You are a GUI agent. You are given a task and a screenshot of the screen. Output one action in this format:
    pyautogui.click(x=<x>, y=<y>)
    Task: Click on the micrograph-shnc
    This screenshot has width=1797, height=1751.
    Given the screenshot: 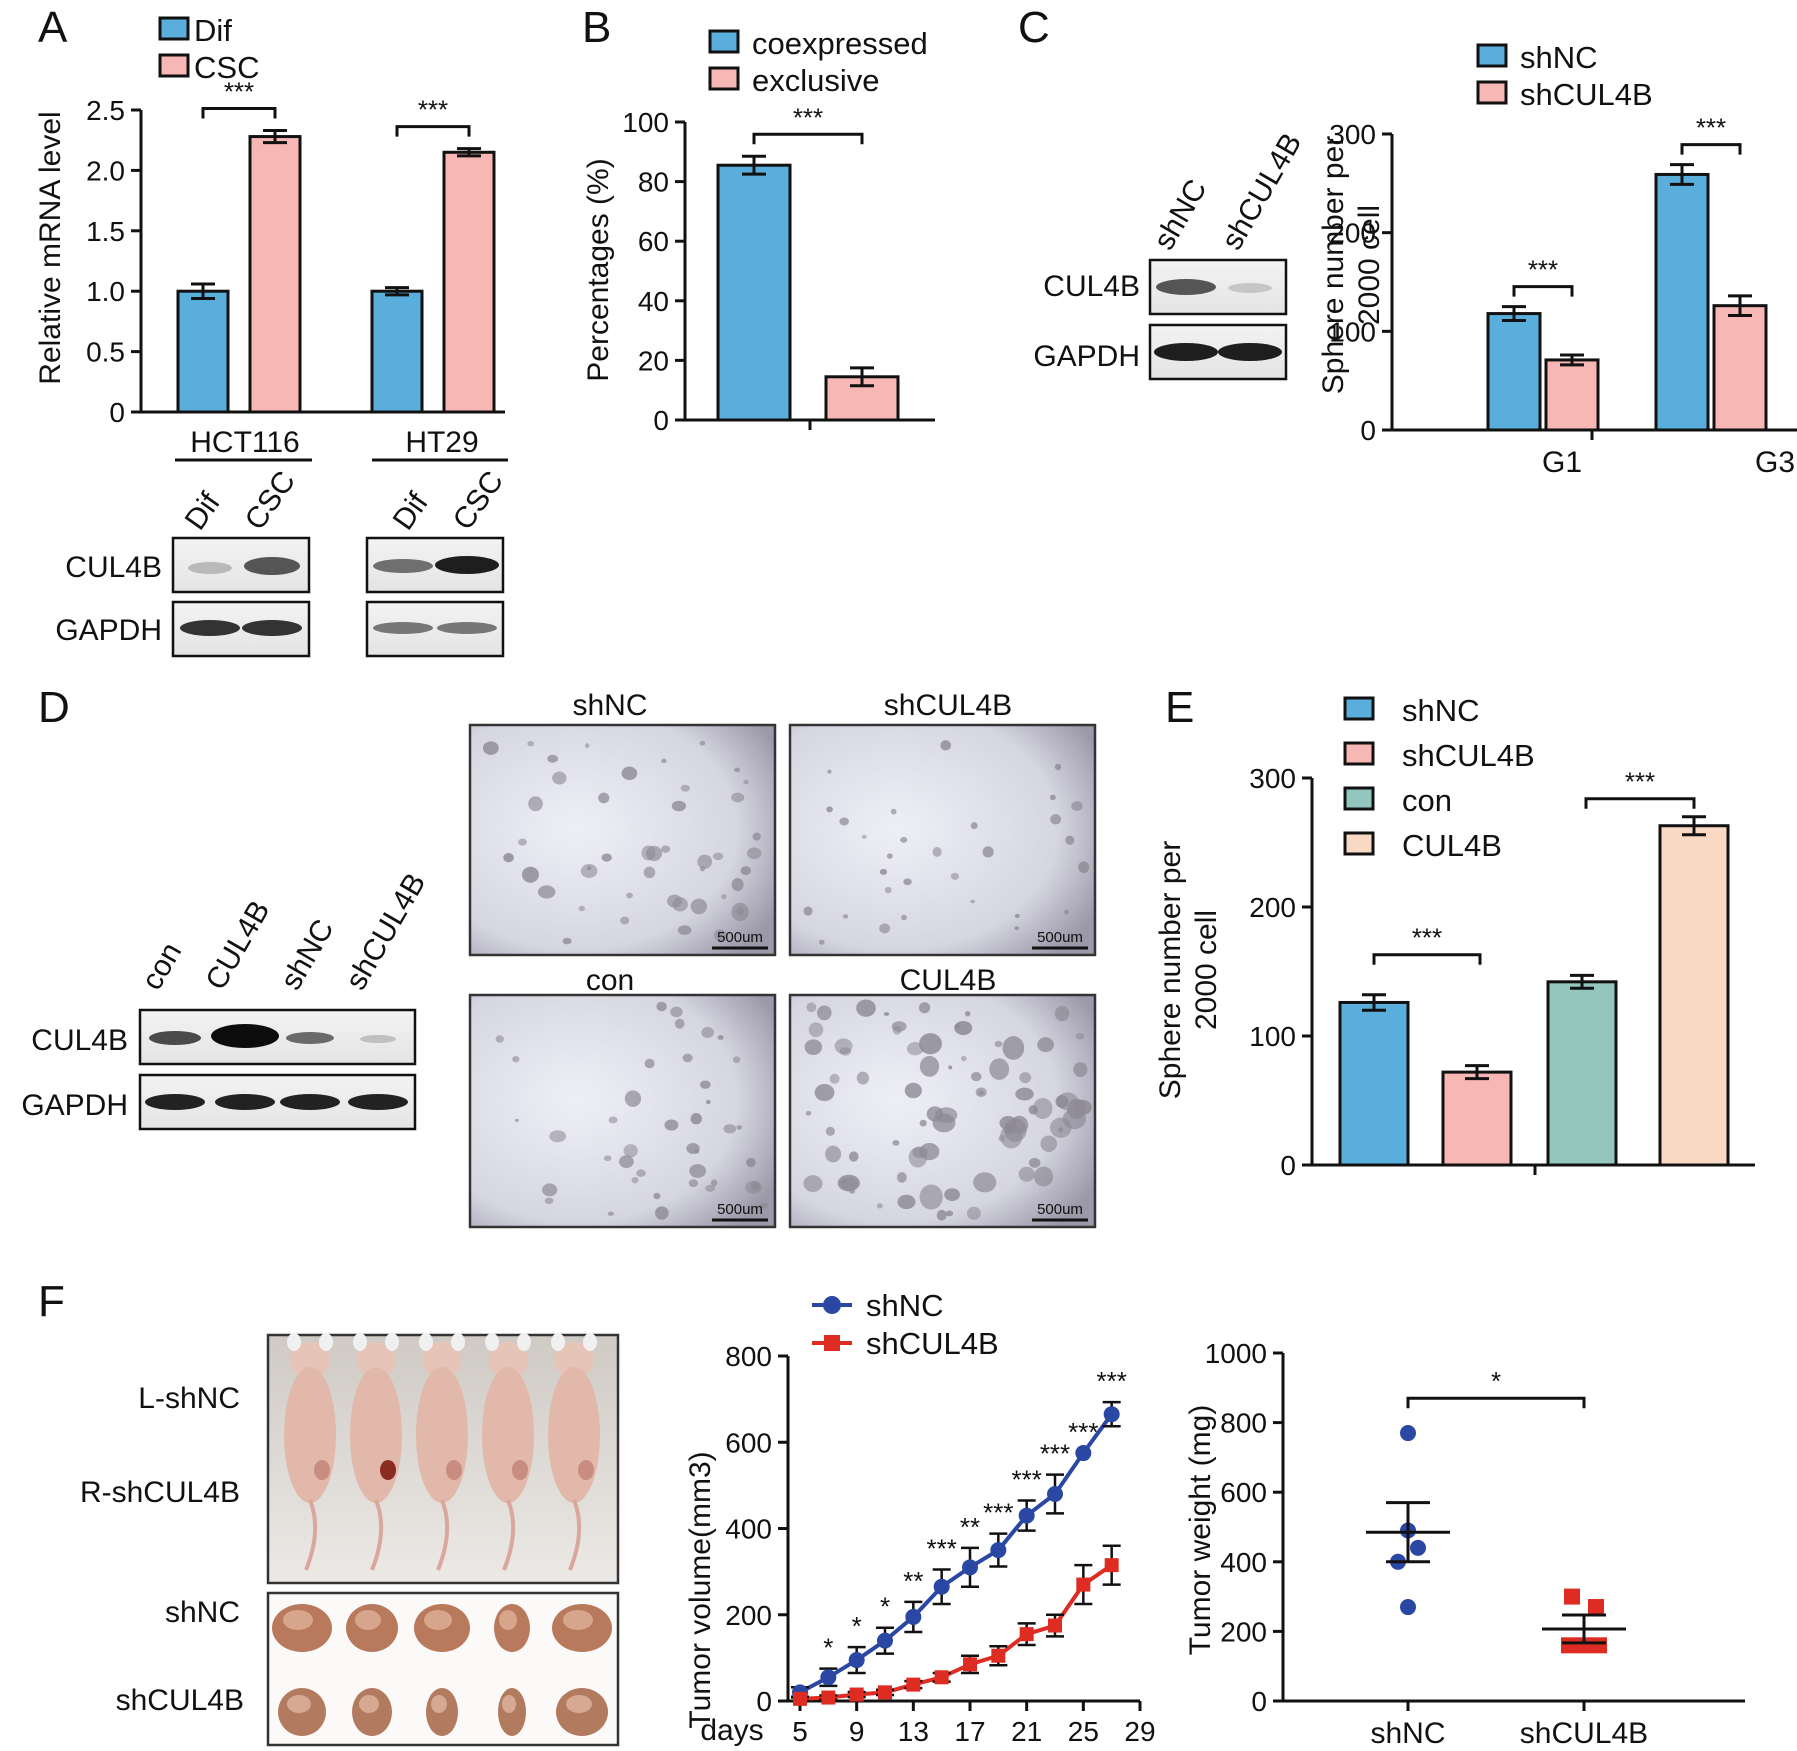 What is the action you would take?
    pyautogui.click(x=622, y=840)
    